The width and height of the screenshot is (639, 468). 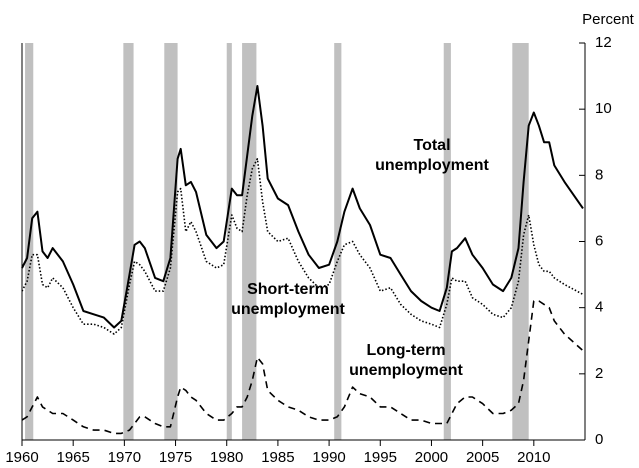 What do you see at coordinates (21, 457) in the screenshot?
I see `x-tick-label: 1960` at bounding box center [21, 457].